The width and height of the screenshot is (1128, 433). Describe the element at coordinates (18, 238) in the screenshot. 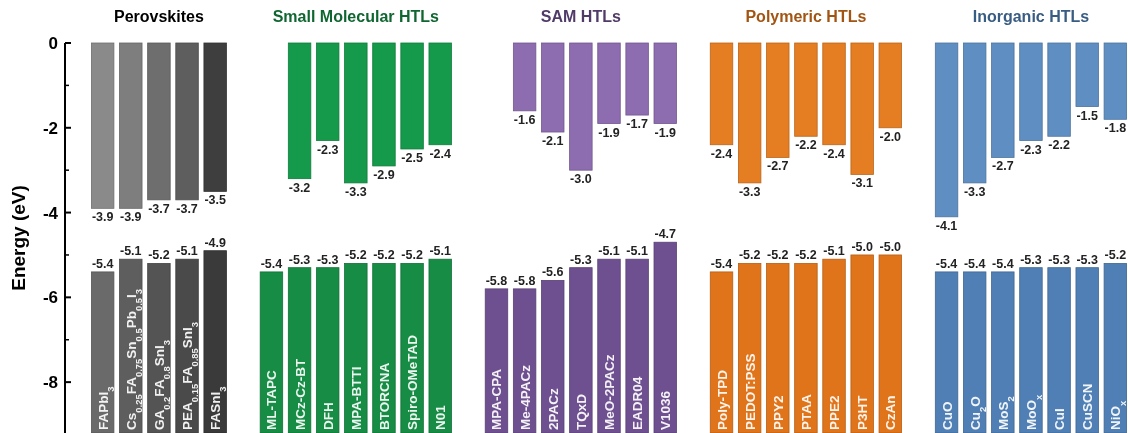

I see `y-axis-title: Energy (eV)` at that location.